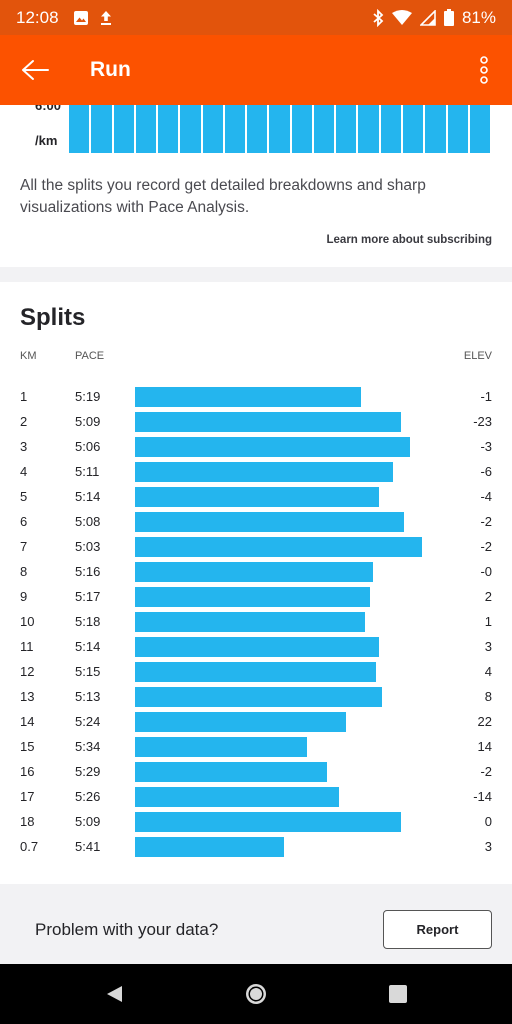  What do you see at coordinates (24, 446) in the screenshot?
I see `split-km: 3` at bounding box center [24, 446].